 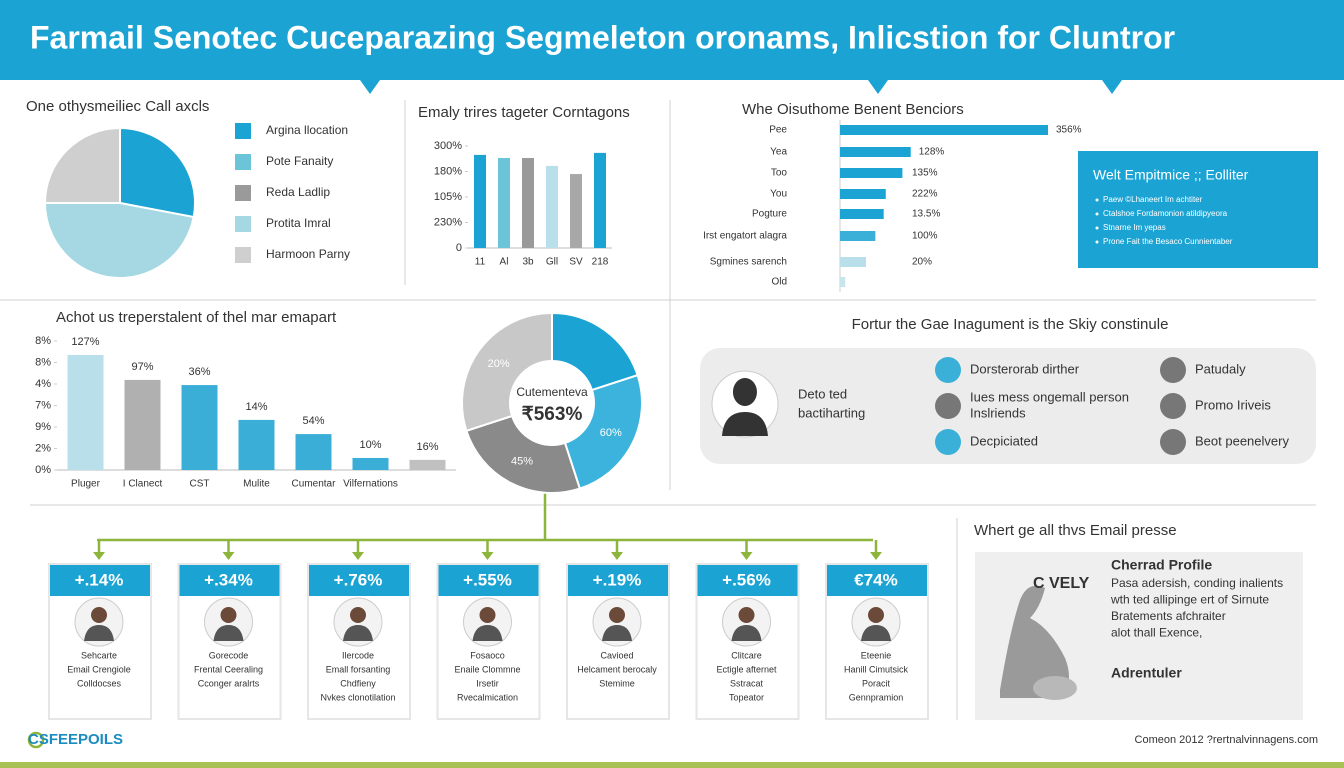 What do you see at coordinates (1220, 368) in the screenshot?
I see `trait-label: Patudaly` at bounding box center [1220, 368].